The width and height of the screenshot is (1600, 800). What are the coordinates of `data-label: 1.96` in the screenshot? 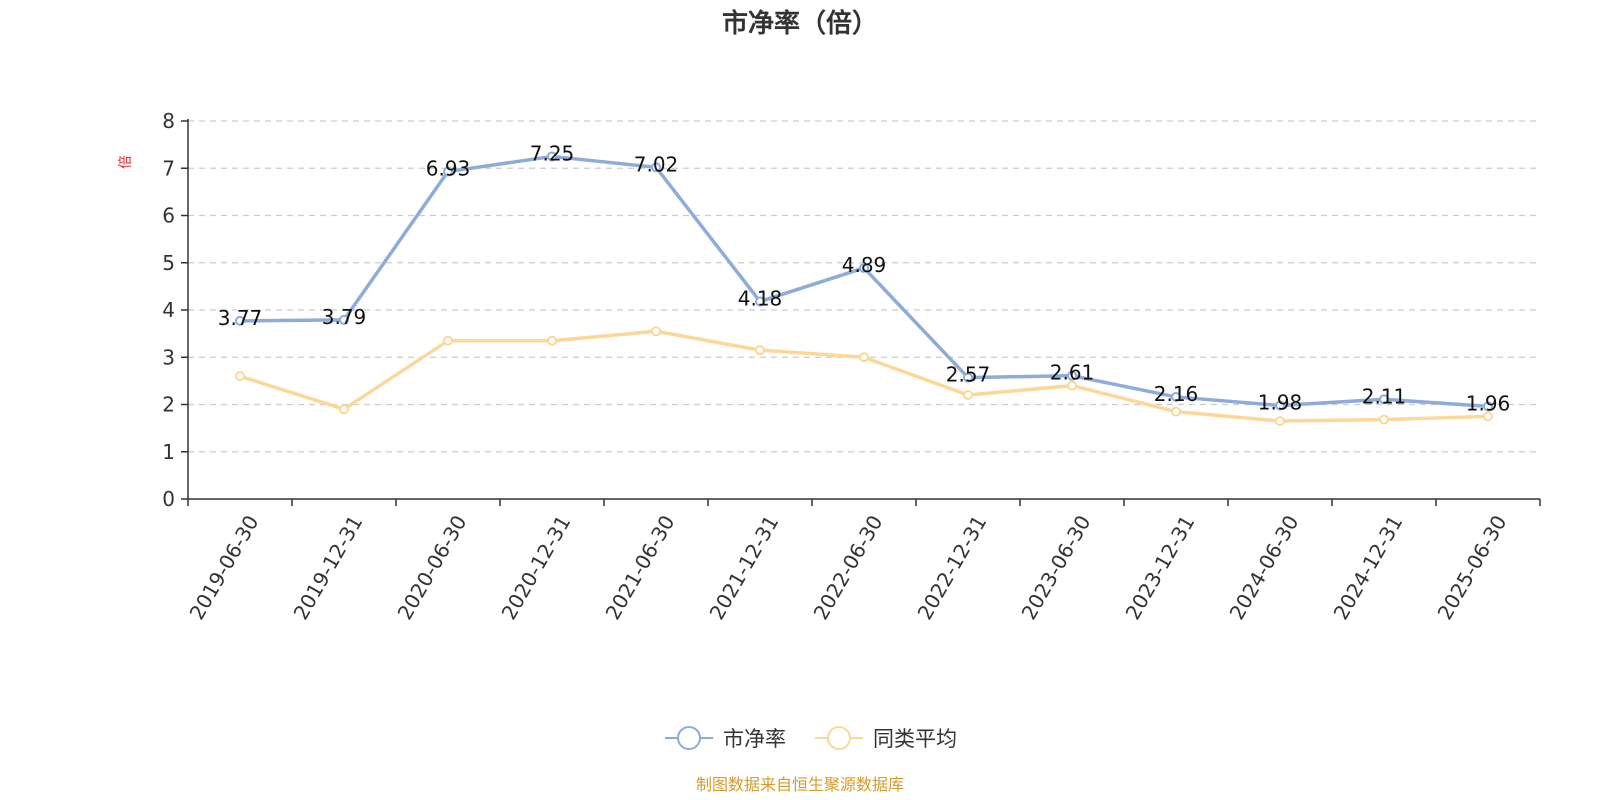 It's located at (1488, 403).